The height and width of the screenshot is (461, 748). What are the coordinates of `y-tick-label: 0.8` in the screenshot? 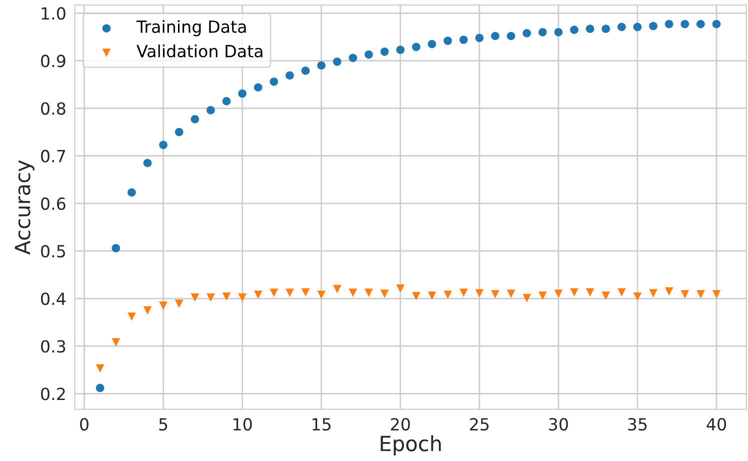 It's located at (53, 108).